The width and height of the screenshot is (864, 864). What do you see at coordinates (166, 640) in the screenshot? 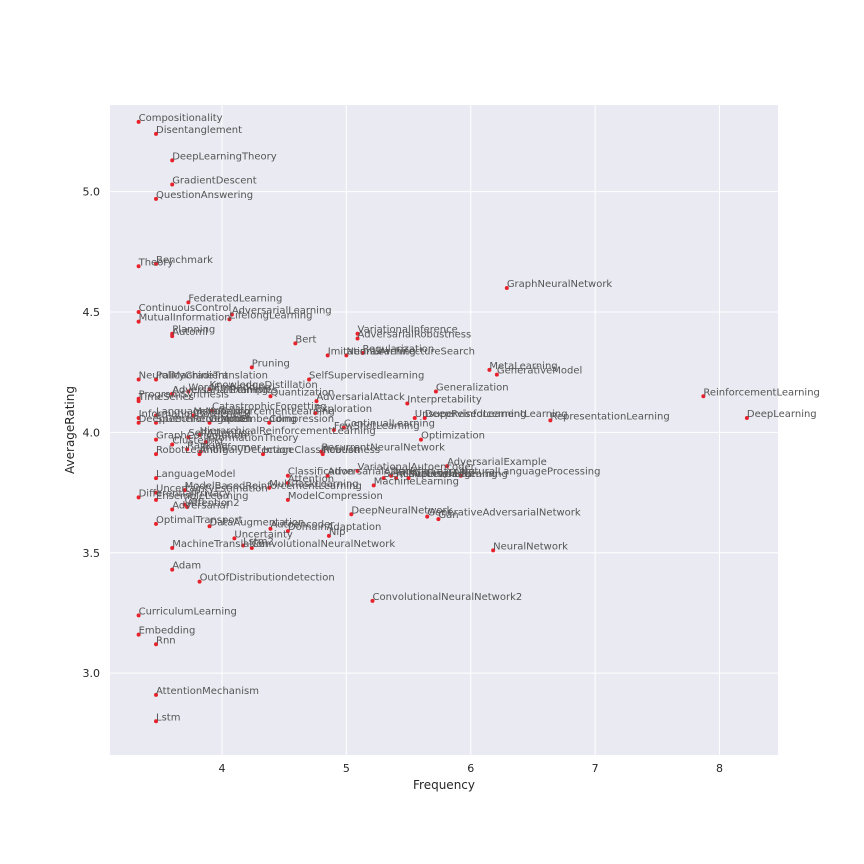
I see `point-label: Rnn` at bounding box center [166, 640].